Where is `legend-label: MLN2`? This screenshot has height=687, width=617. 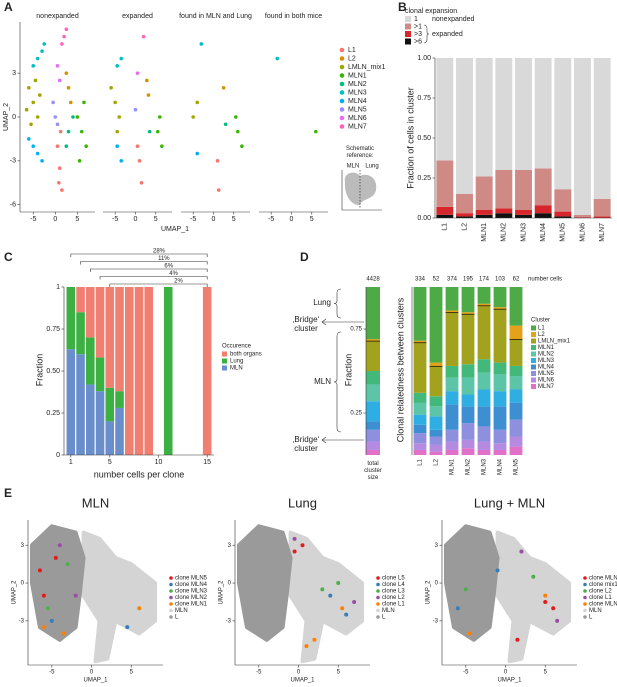
legend-label: MLN2 is located at coordinates (357, 84).